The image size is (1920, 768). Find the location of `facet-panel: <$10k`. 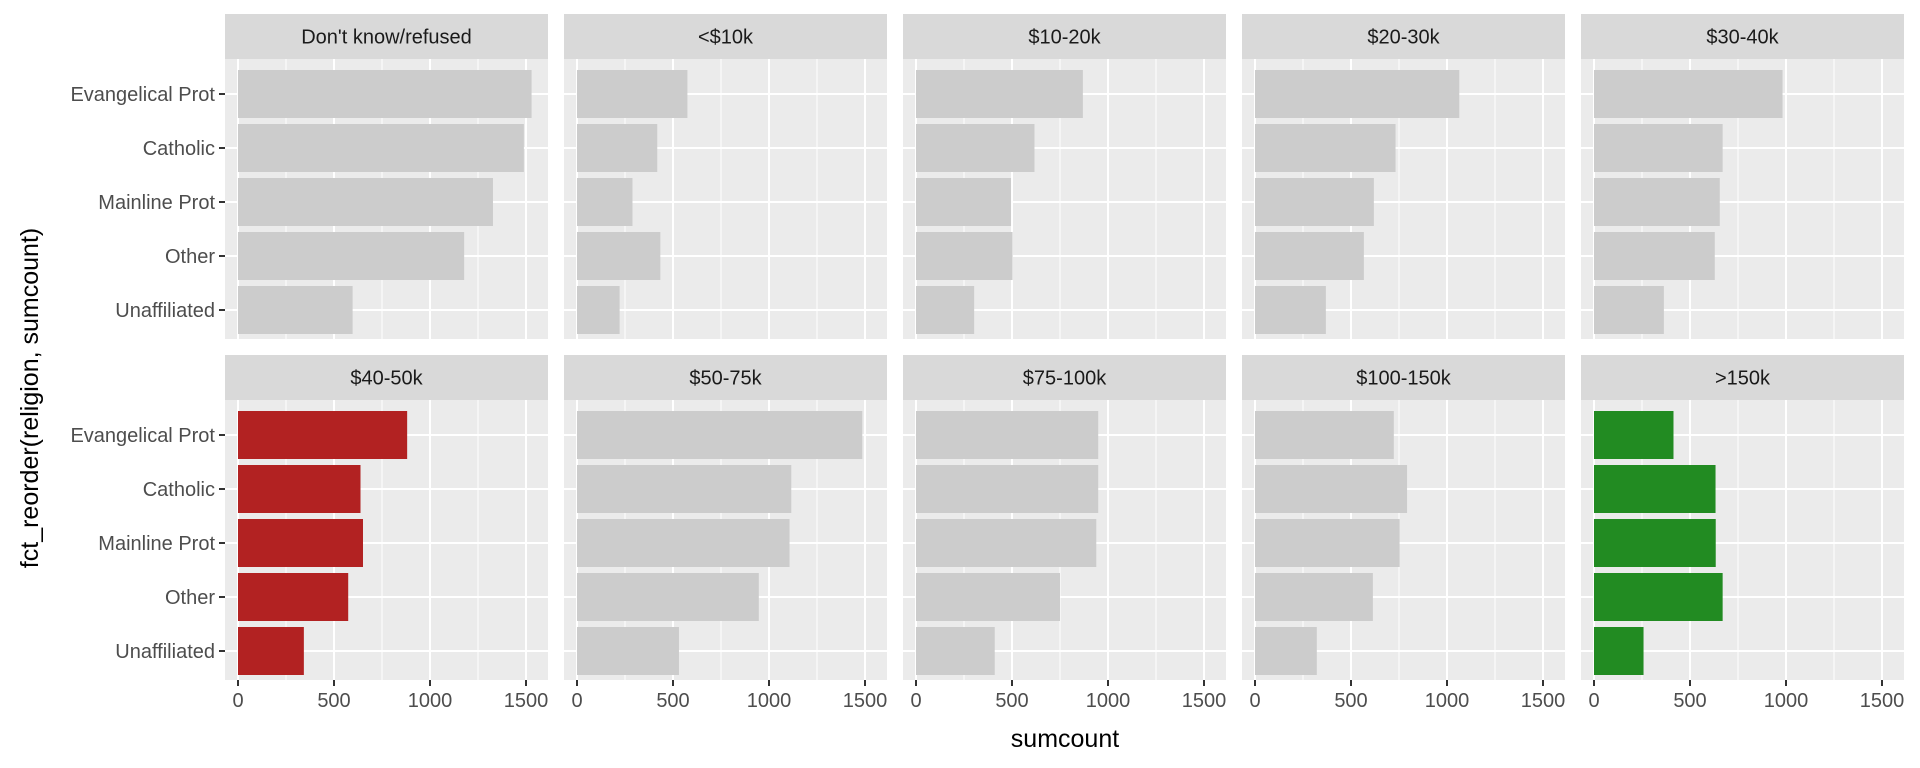

facet-panel: <$10k is located at coordinates (725, 176).